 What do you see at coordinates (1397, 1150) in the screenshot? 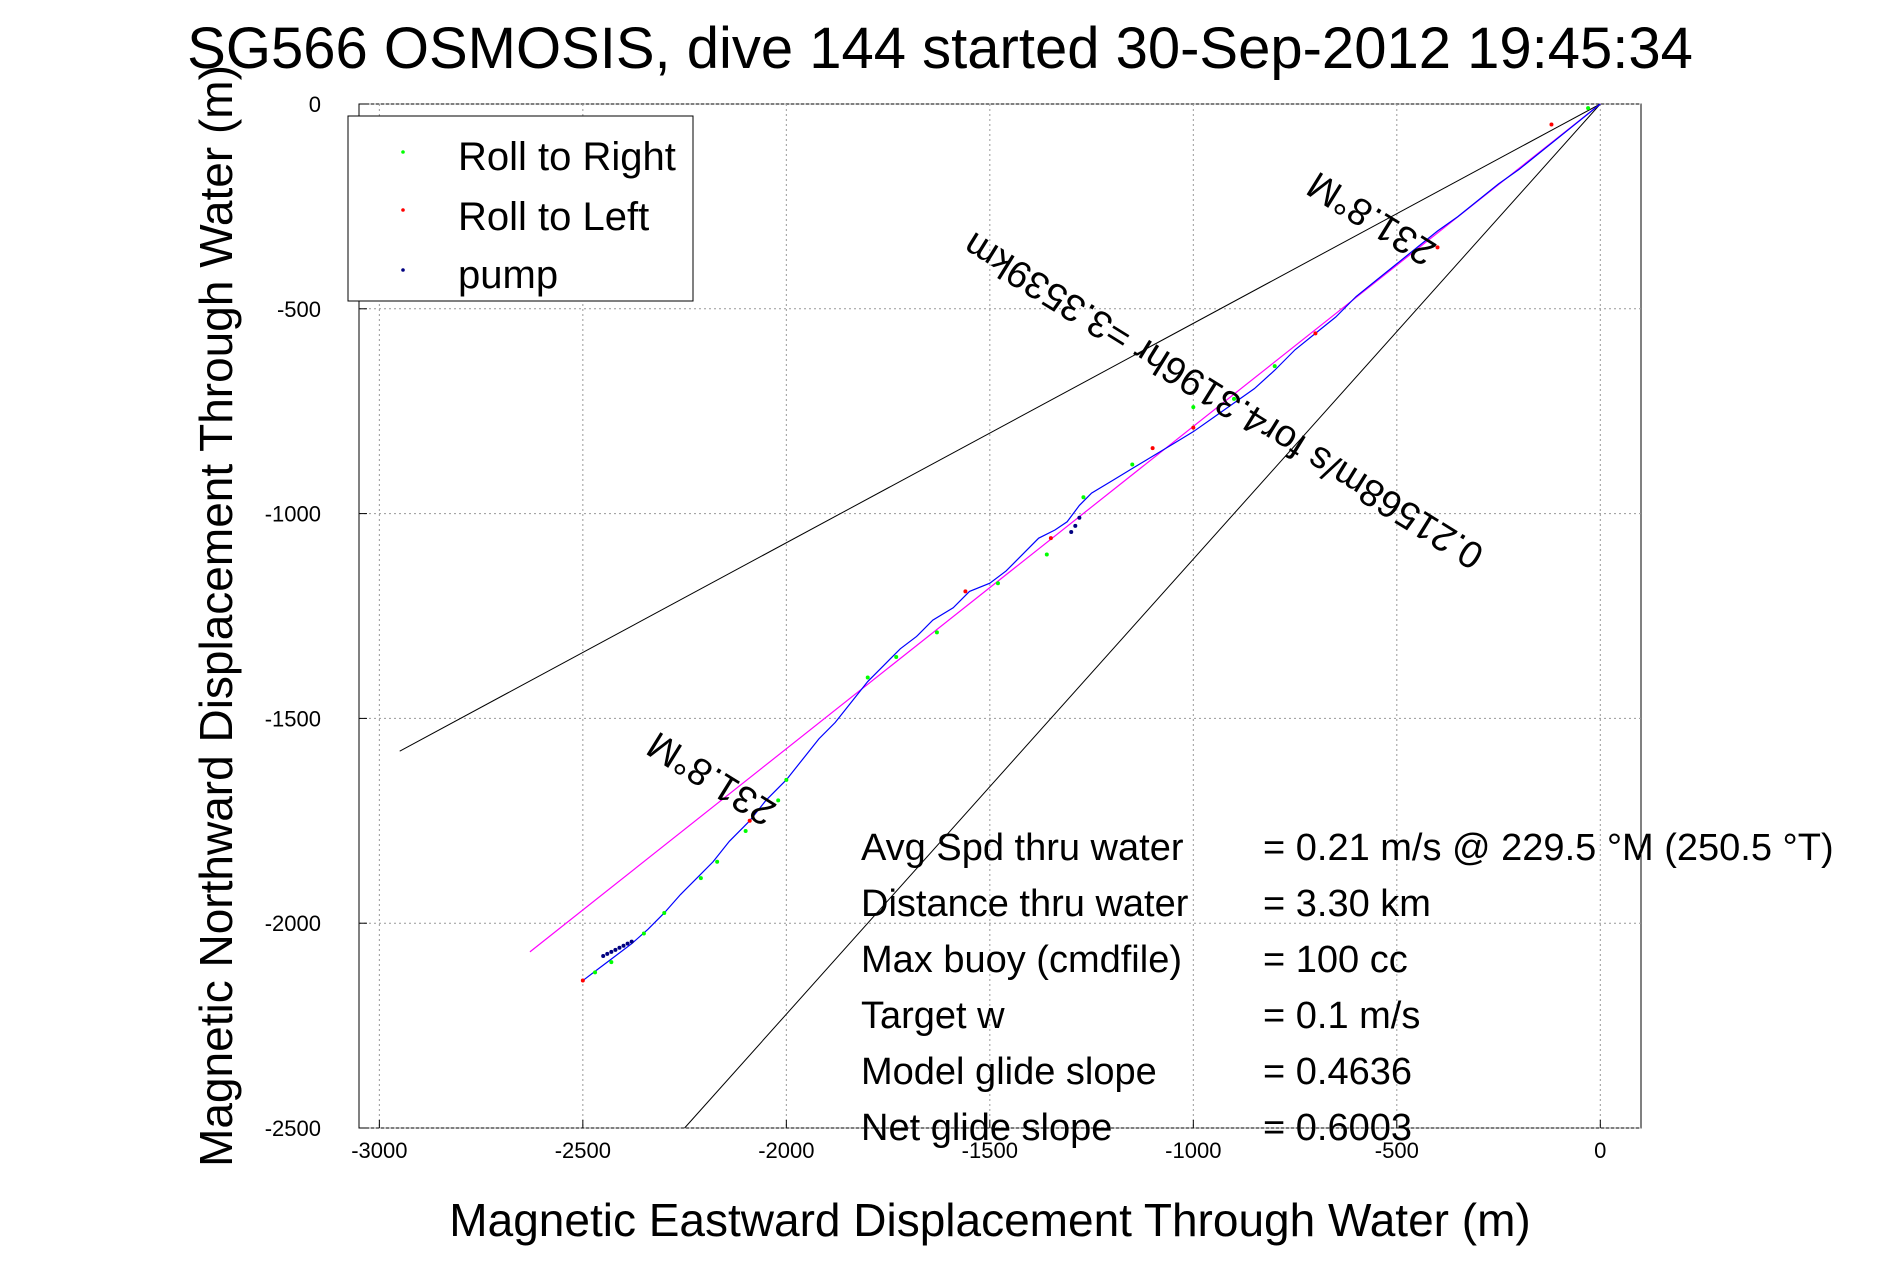
I see `x-tick-label: -500` at bounding box center [1397, 1150].